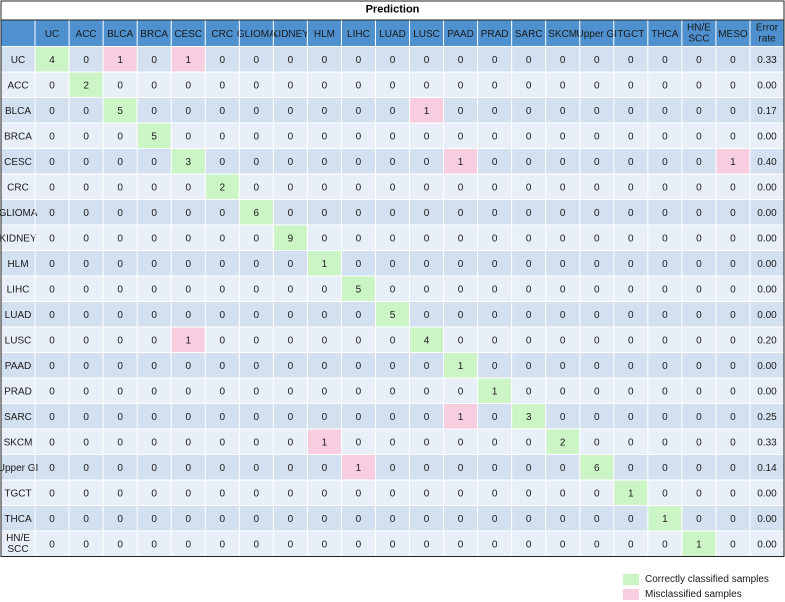 This screenshot has width=785, height=602. I want to click on row-label: SKCM, so click(18, 442).